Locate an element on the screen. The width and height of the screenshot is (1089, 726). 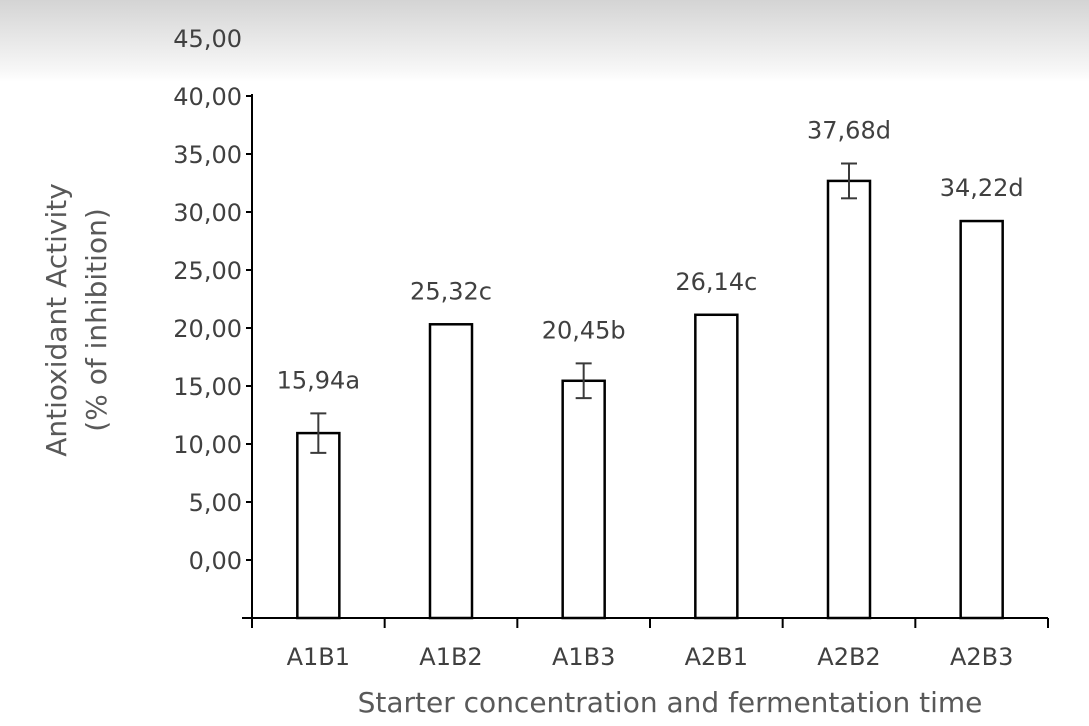
data-label: 20,45b is located at coordinates (584, 330).